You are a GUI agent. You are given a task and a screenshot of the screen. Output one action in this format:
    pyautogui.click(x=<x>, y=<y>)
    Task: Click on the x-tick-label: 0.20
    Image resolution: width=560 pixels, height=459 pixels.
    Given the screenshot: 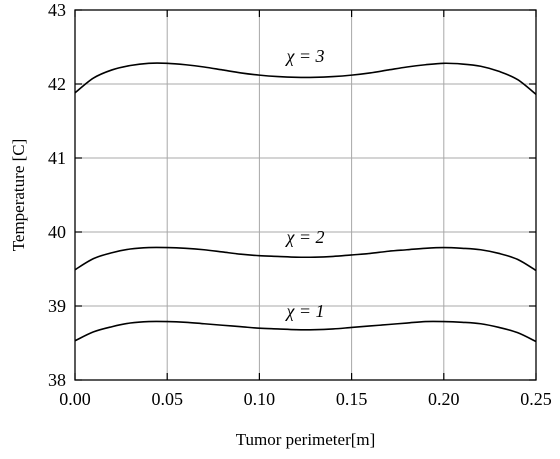 What is the action you would take?
    pyautogui.click(x=444, y=399)
    